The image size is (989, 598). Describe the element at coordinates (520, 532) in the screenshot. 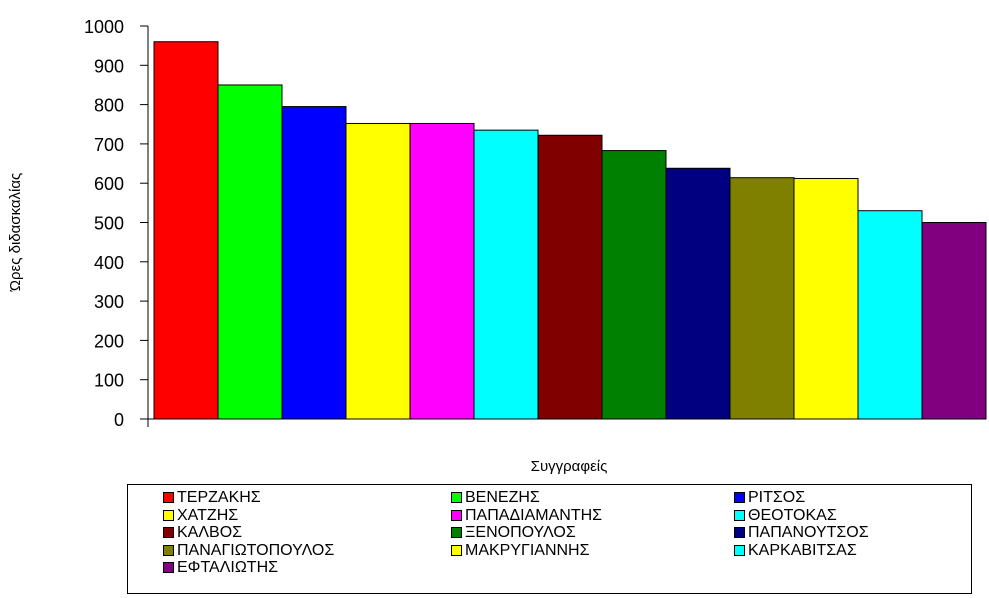

I see `legend-label: ΞΕΝΟΠΟΥΛΟΣ` at that location.